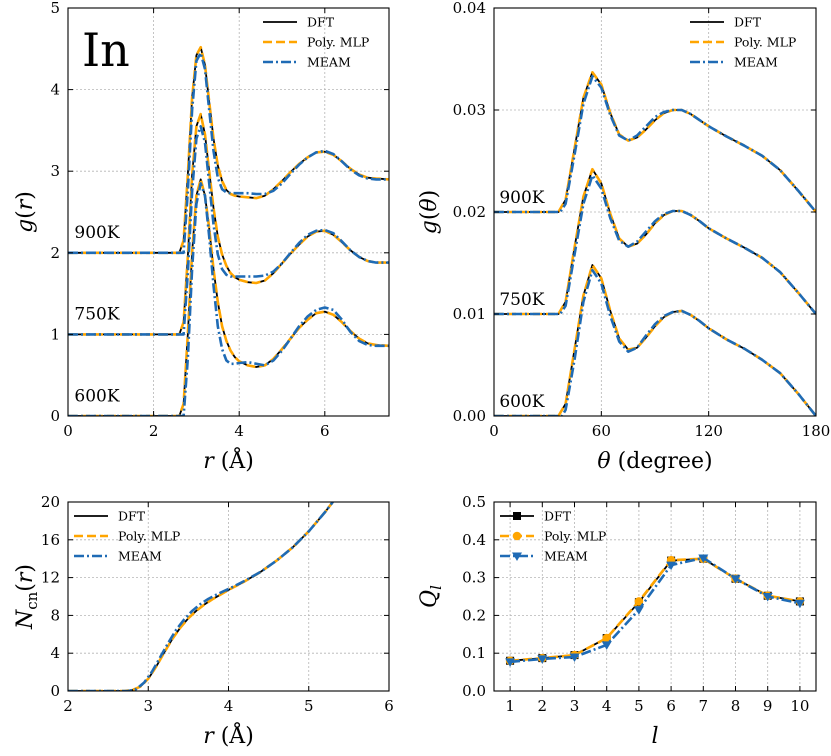  Describe the element at coordinates (27, 597) in the screenshot. I see `y-axis-label: Ncn(r)` at that location.